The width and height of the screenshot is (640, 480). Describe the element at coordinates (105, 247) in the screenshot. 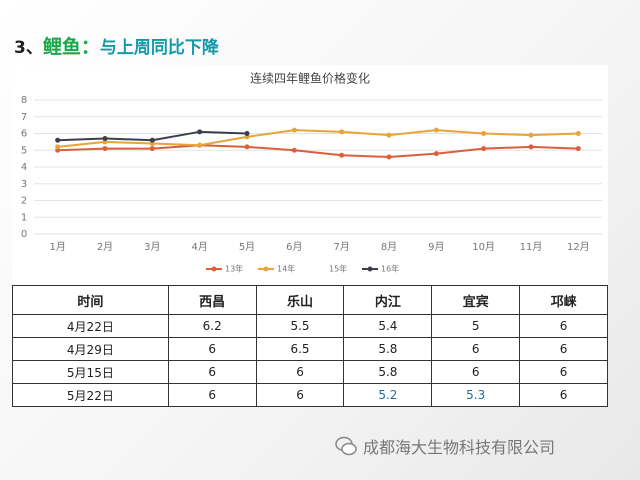

I see `x-tick-label: 2月` at that location.